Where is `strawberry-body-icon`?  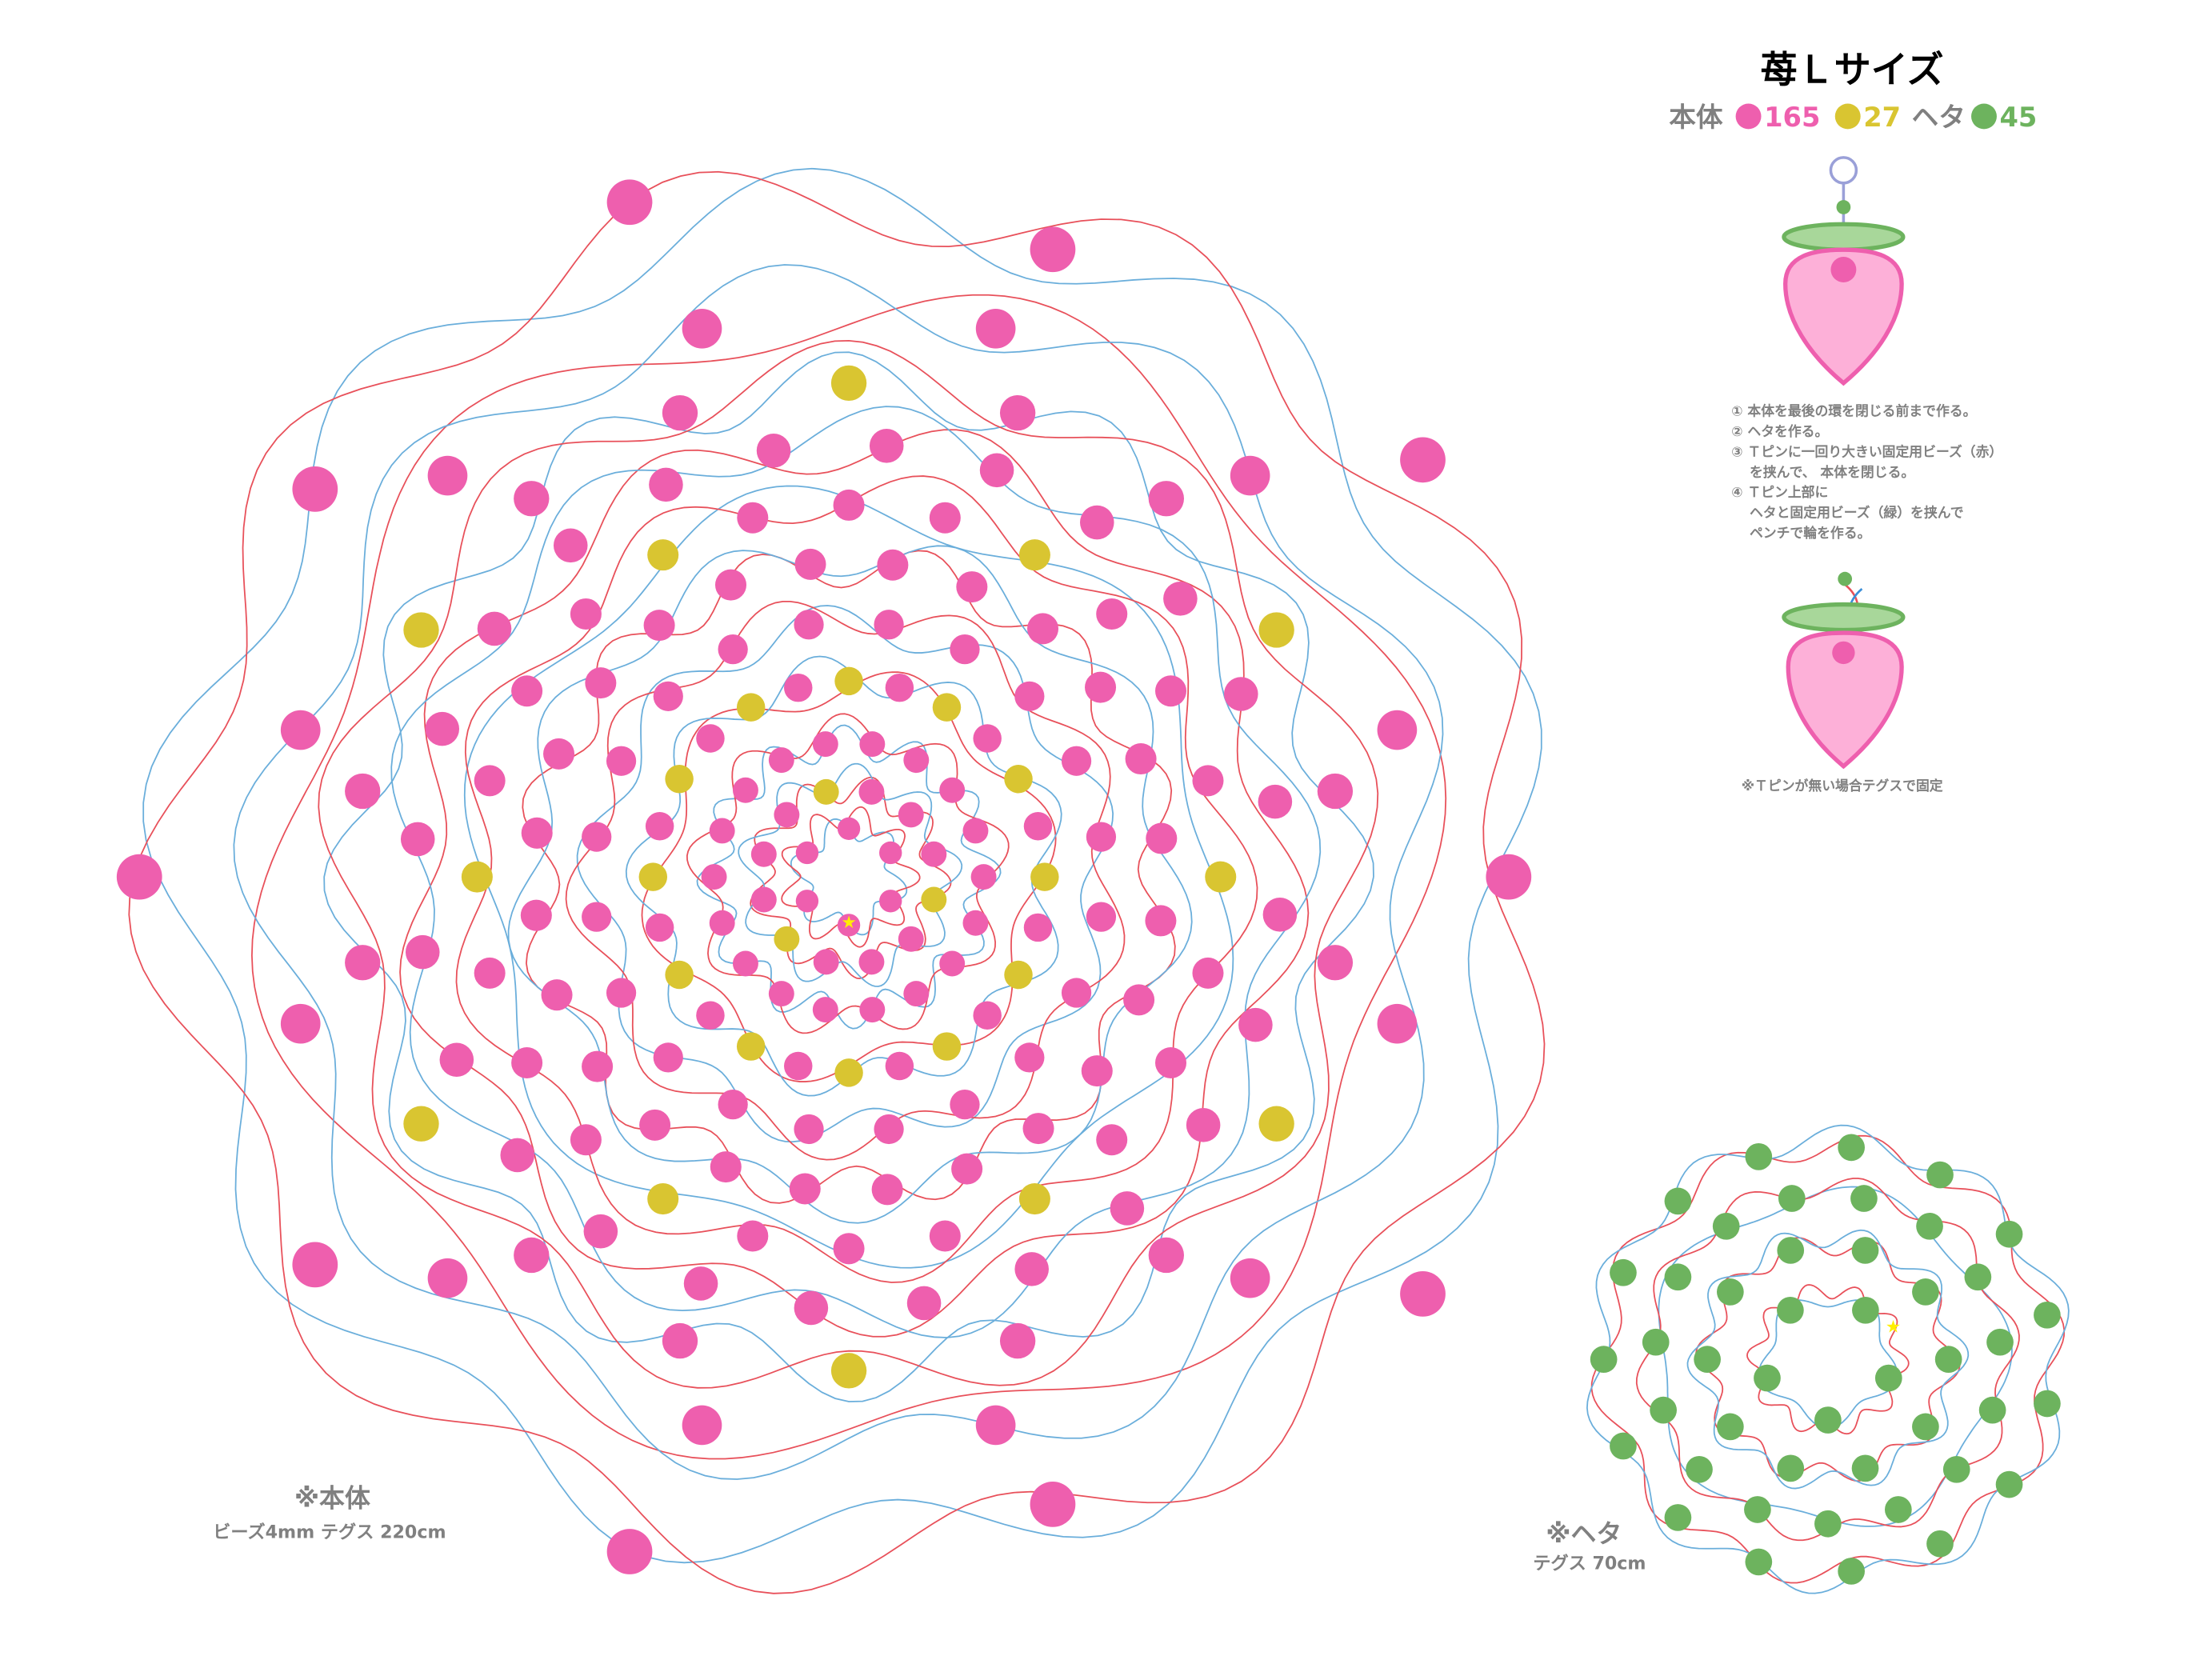 strawberry-body-icon is located at coordinates (1843, 316).